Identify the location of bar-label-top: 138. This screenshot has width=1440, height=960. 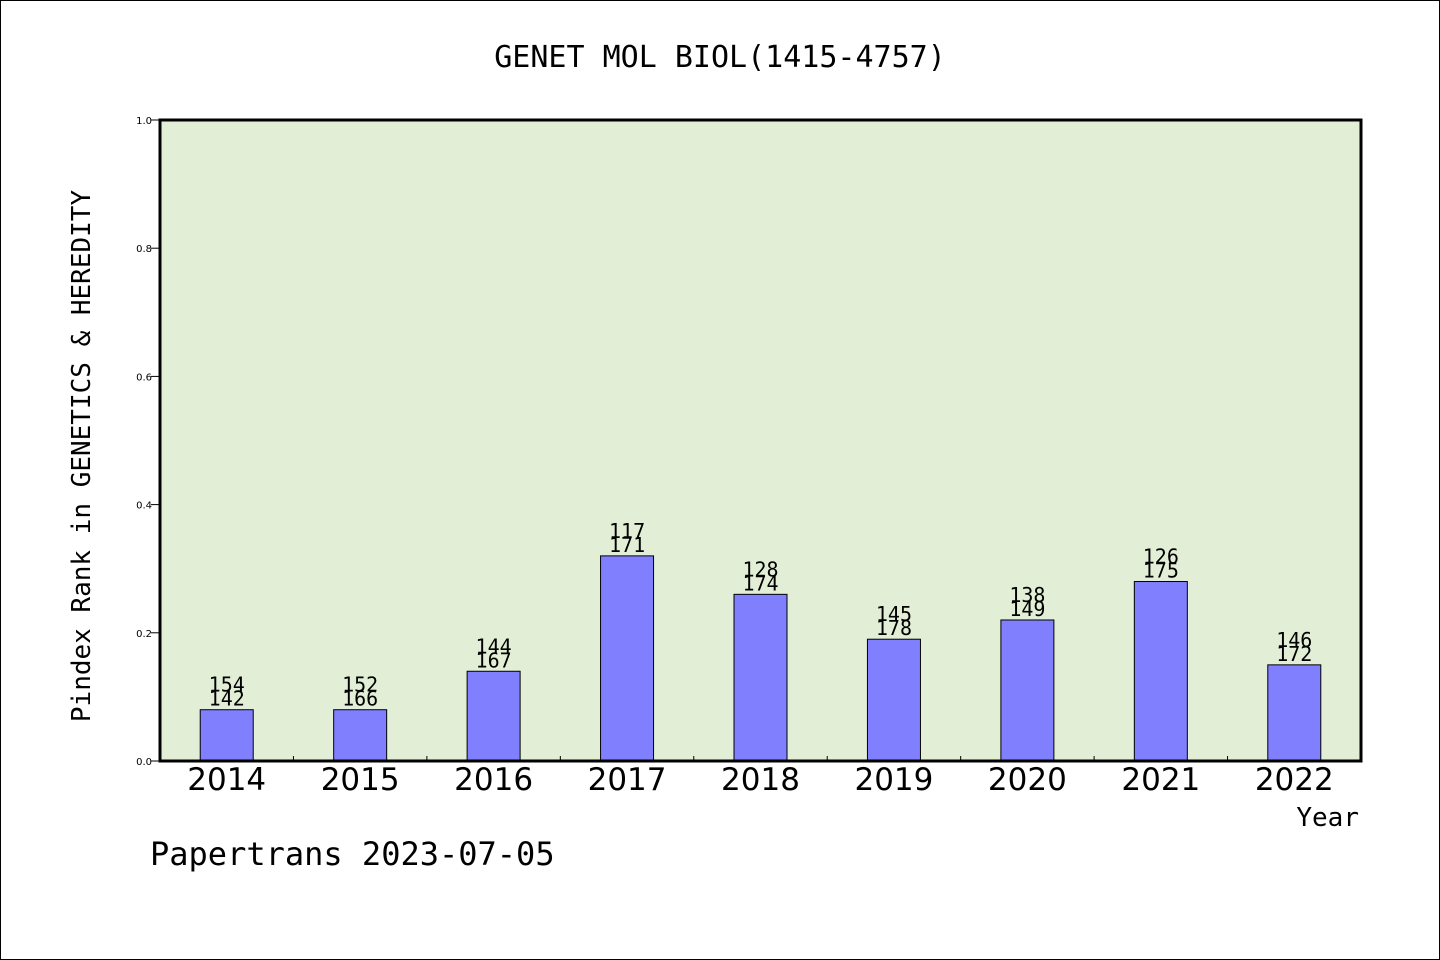
(1027, 595).